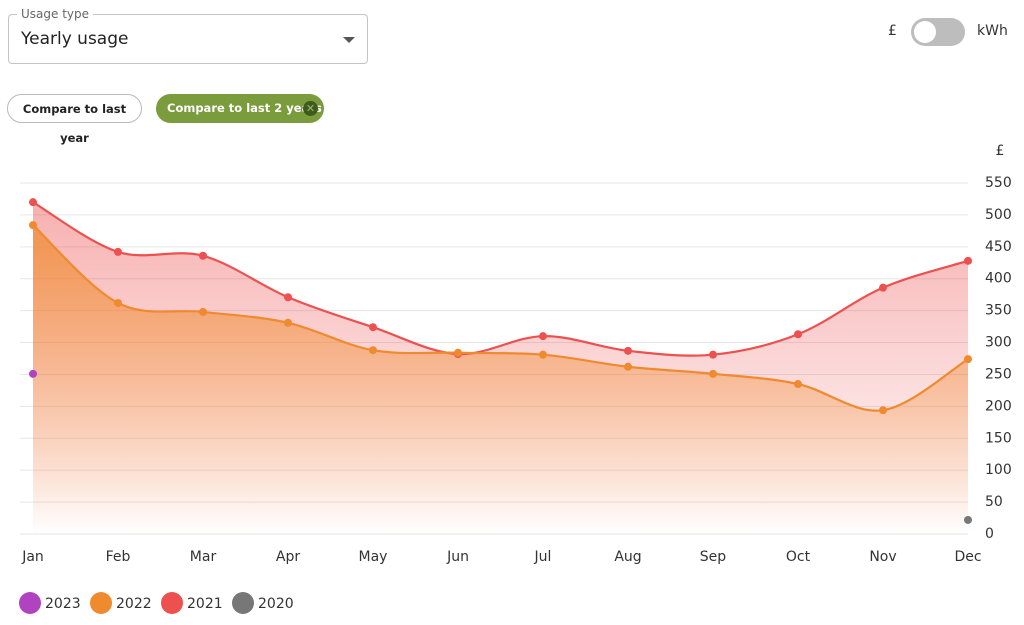 This screenshot has width=1024, height=625. Describe the element at coordinates (998, 279) in the screenshot. I see `y-tick-label: 400` at that location.